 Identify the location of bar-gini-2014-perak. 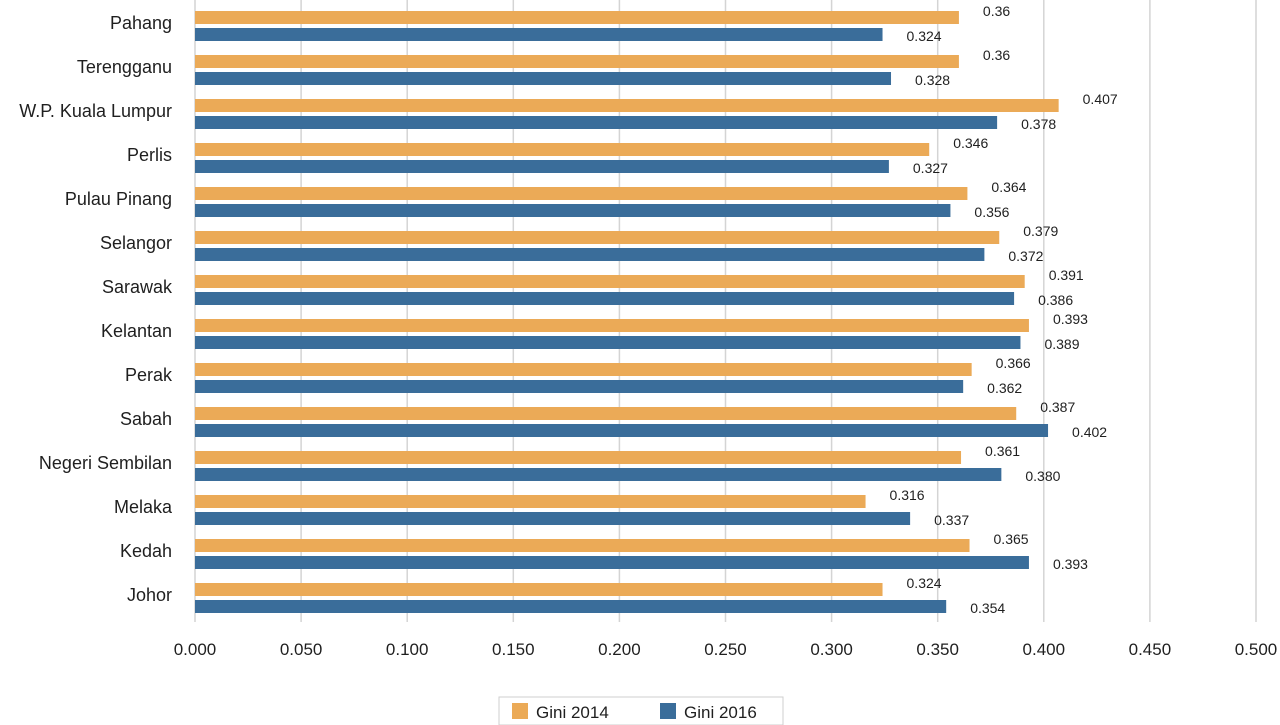
(583, 369).